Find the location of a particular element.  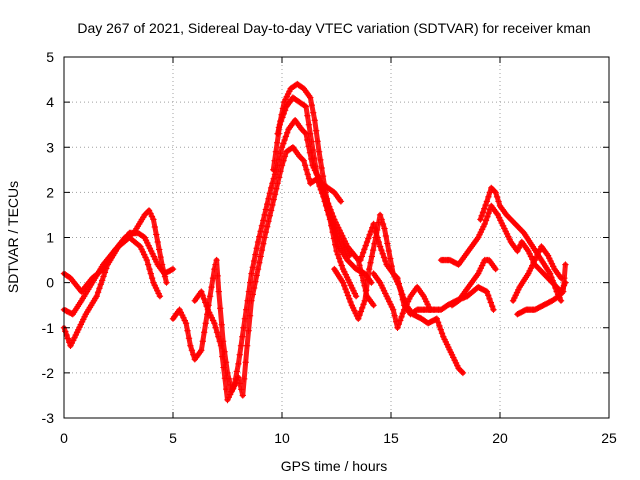

x-axis-label: GPS time / hours is located at coordinates (334, 466).